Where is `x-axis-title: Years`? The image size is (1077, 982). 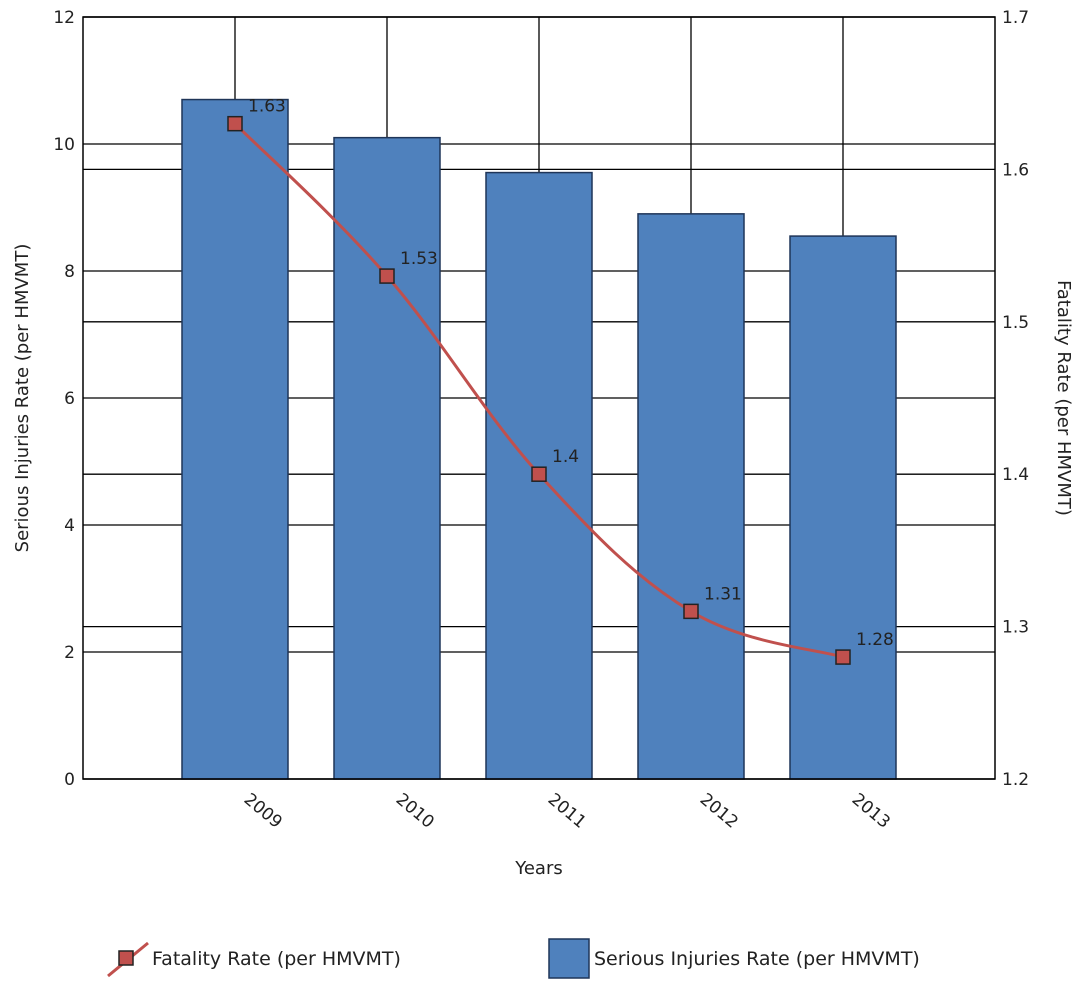 x-axis-title: Years is located at coordinates (538, 868).